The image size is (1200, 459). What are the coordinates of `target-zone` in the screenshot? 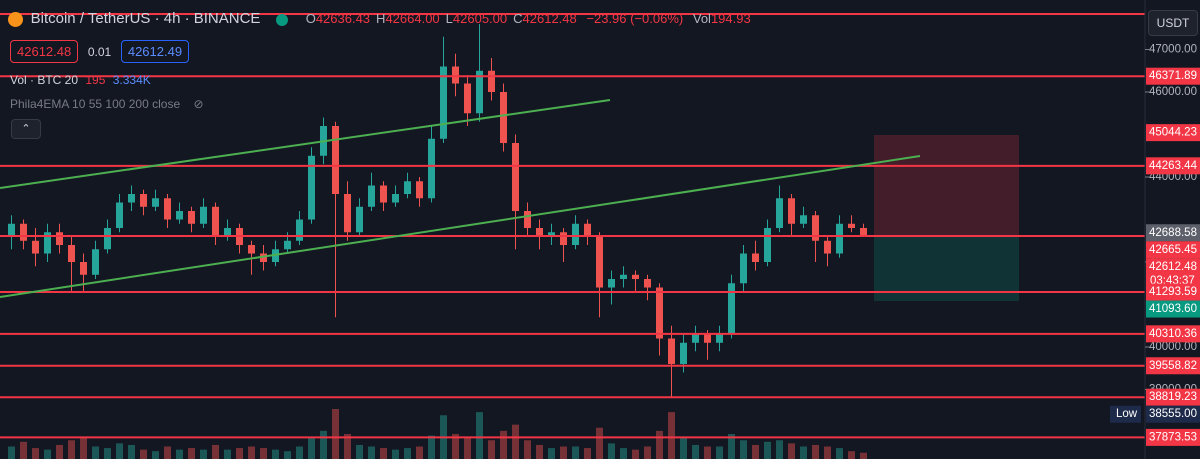 It's located at (946, 268).